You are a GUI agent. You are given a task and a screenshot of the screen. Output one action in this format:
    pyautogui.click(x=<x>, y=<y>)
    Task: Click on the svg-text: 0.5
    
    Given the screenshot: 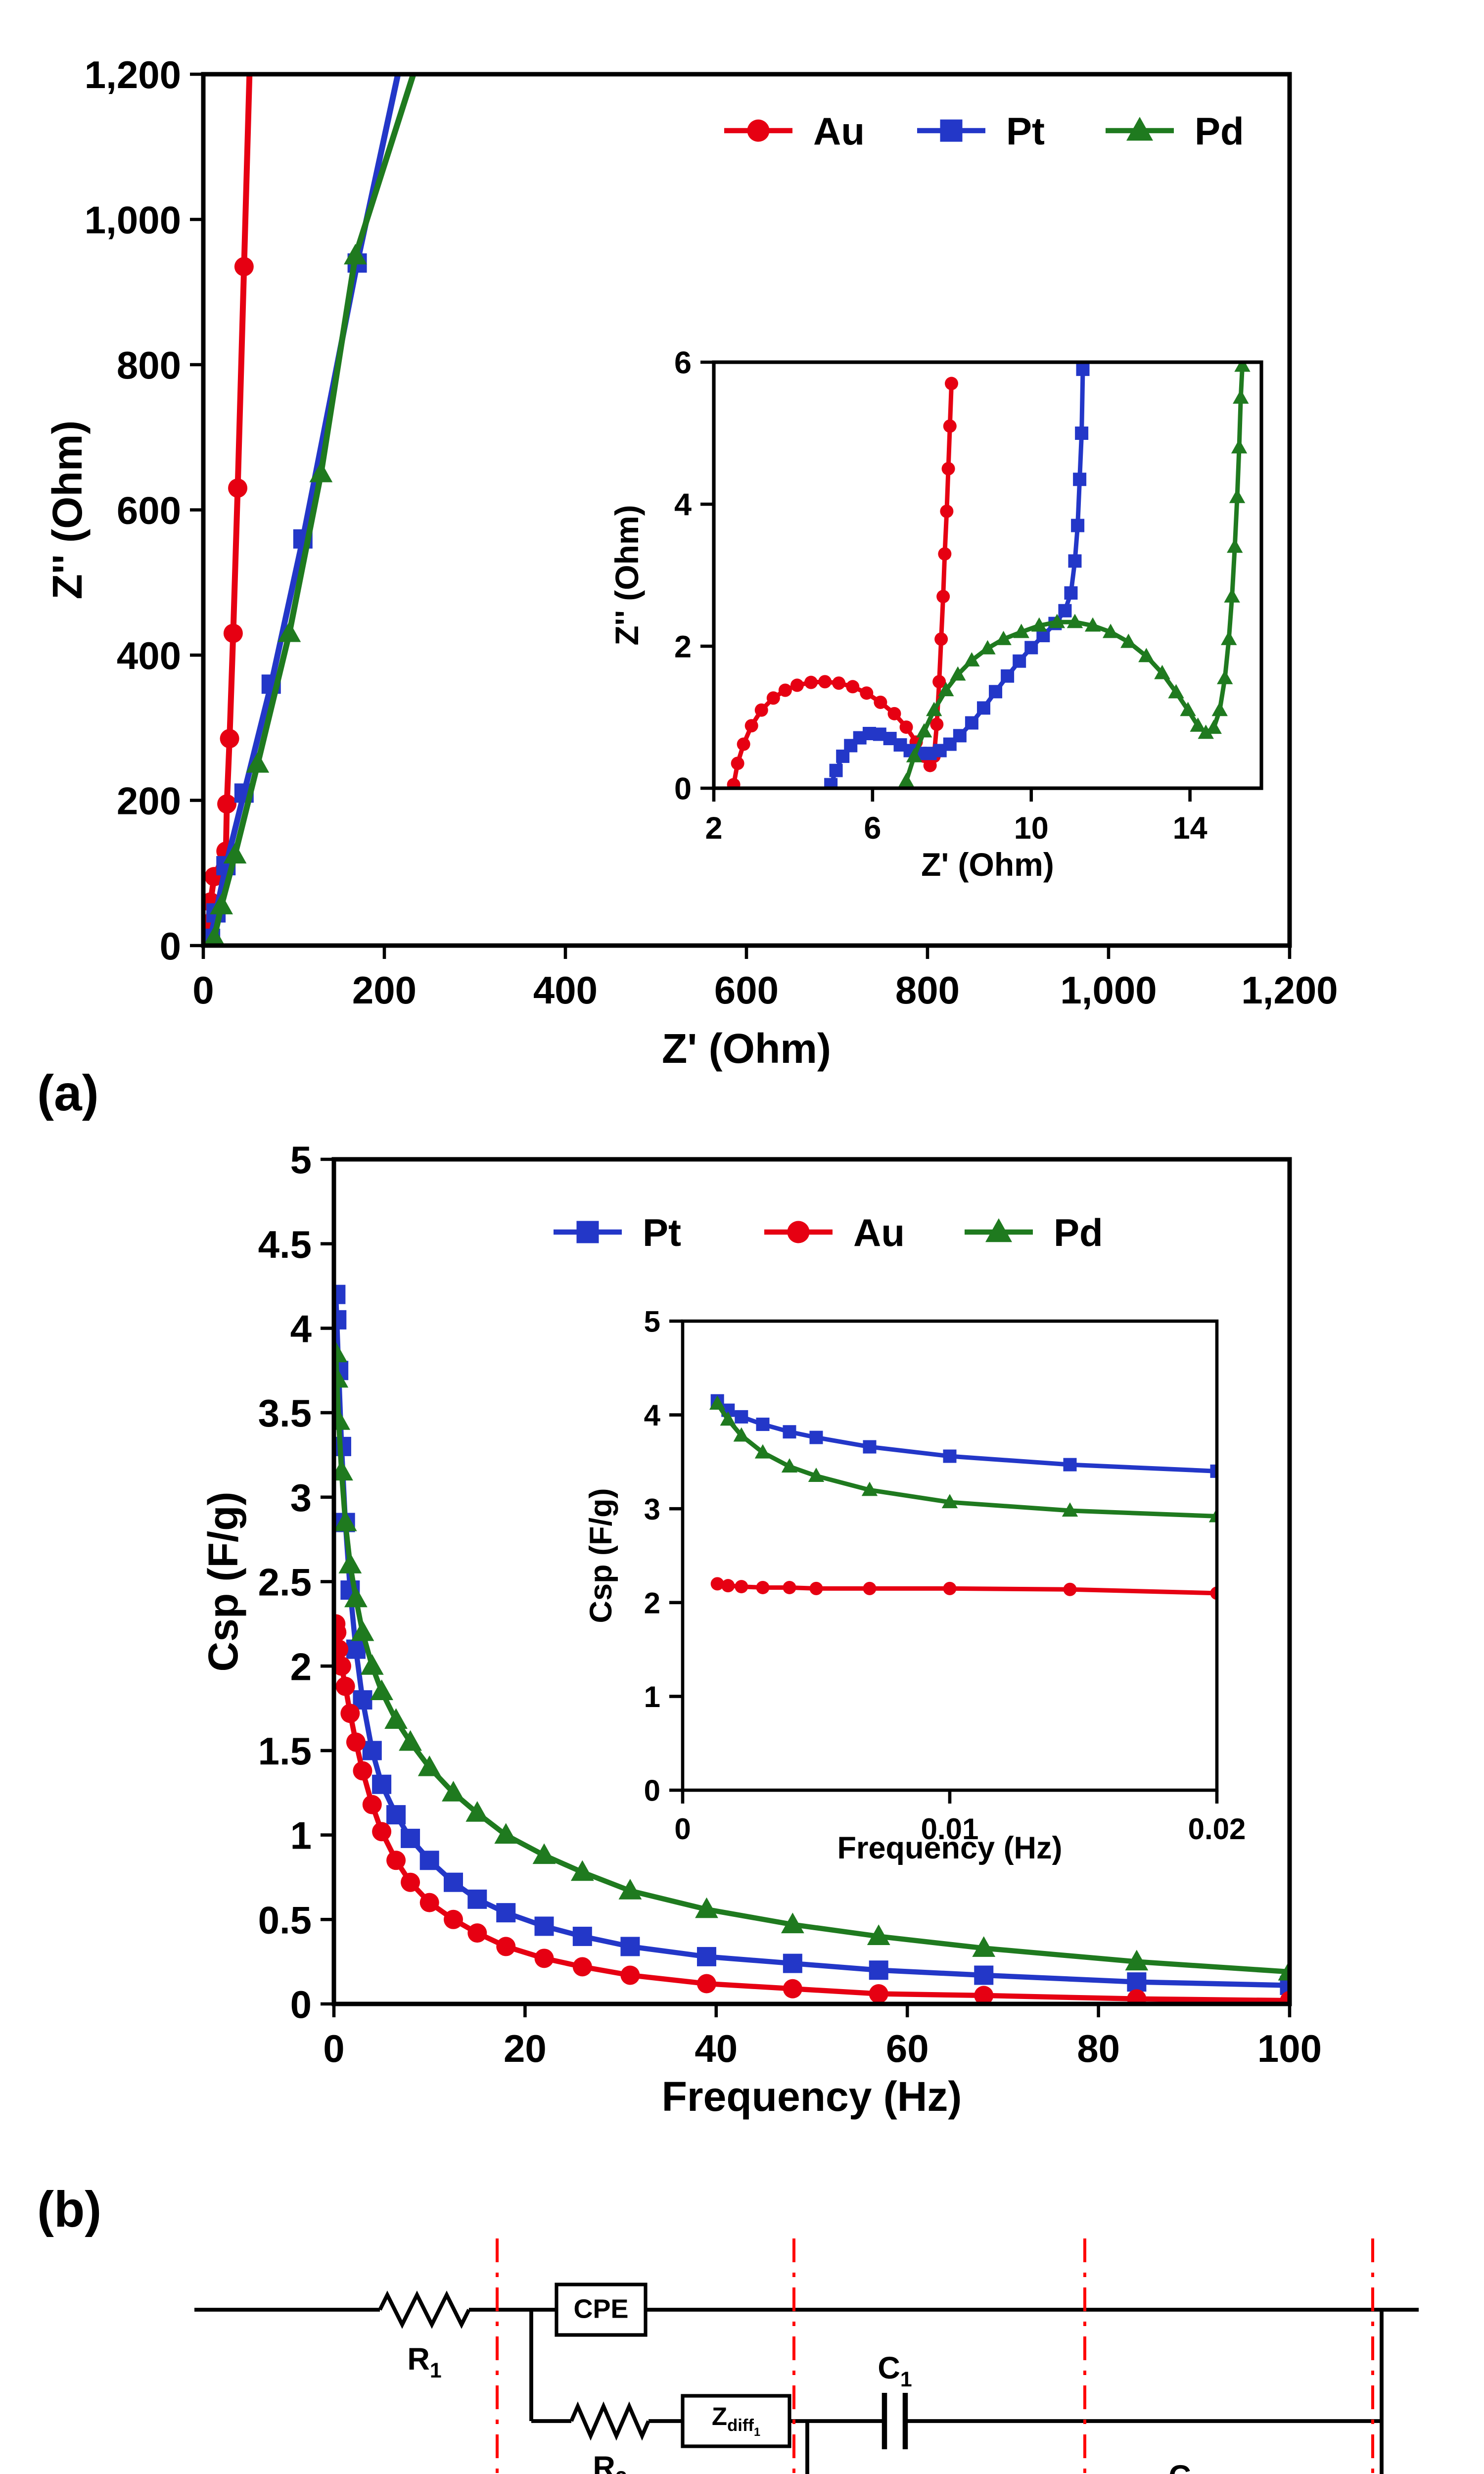 What is the action you would take?
    pyautogui.click(x=285, y=1920)
    